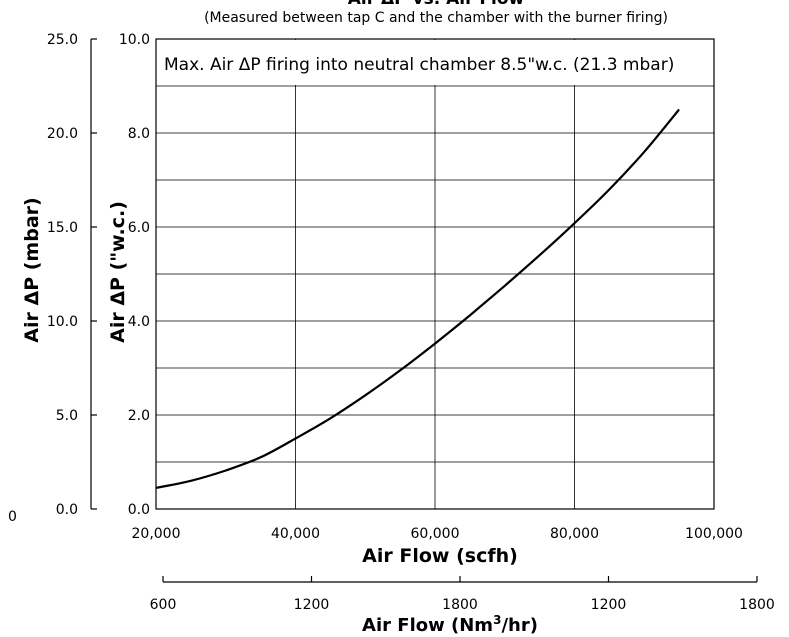 This screenshot has width=789, height=637. Describe the element at coordinates (62, 134) in the screenshot. I see `y2-tick-label: 20.0` at that location.